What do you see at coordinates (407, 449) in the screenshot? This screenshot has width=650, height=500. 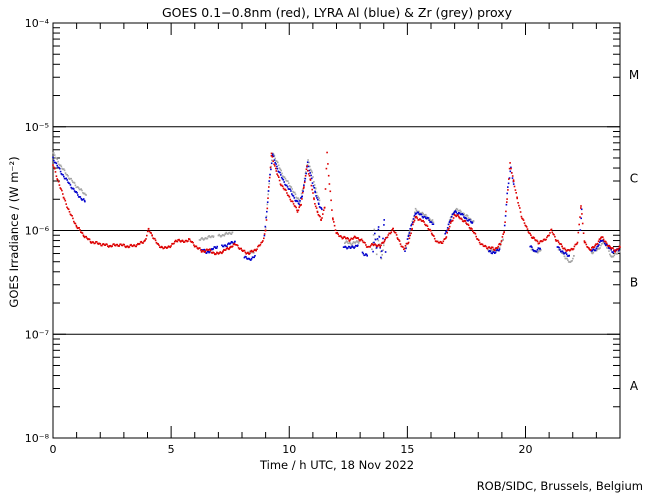 I see `x-tick-label: 15` at bounding box center [407, 449].